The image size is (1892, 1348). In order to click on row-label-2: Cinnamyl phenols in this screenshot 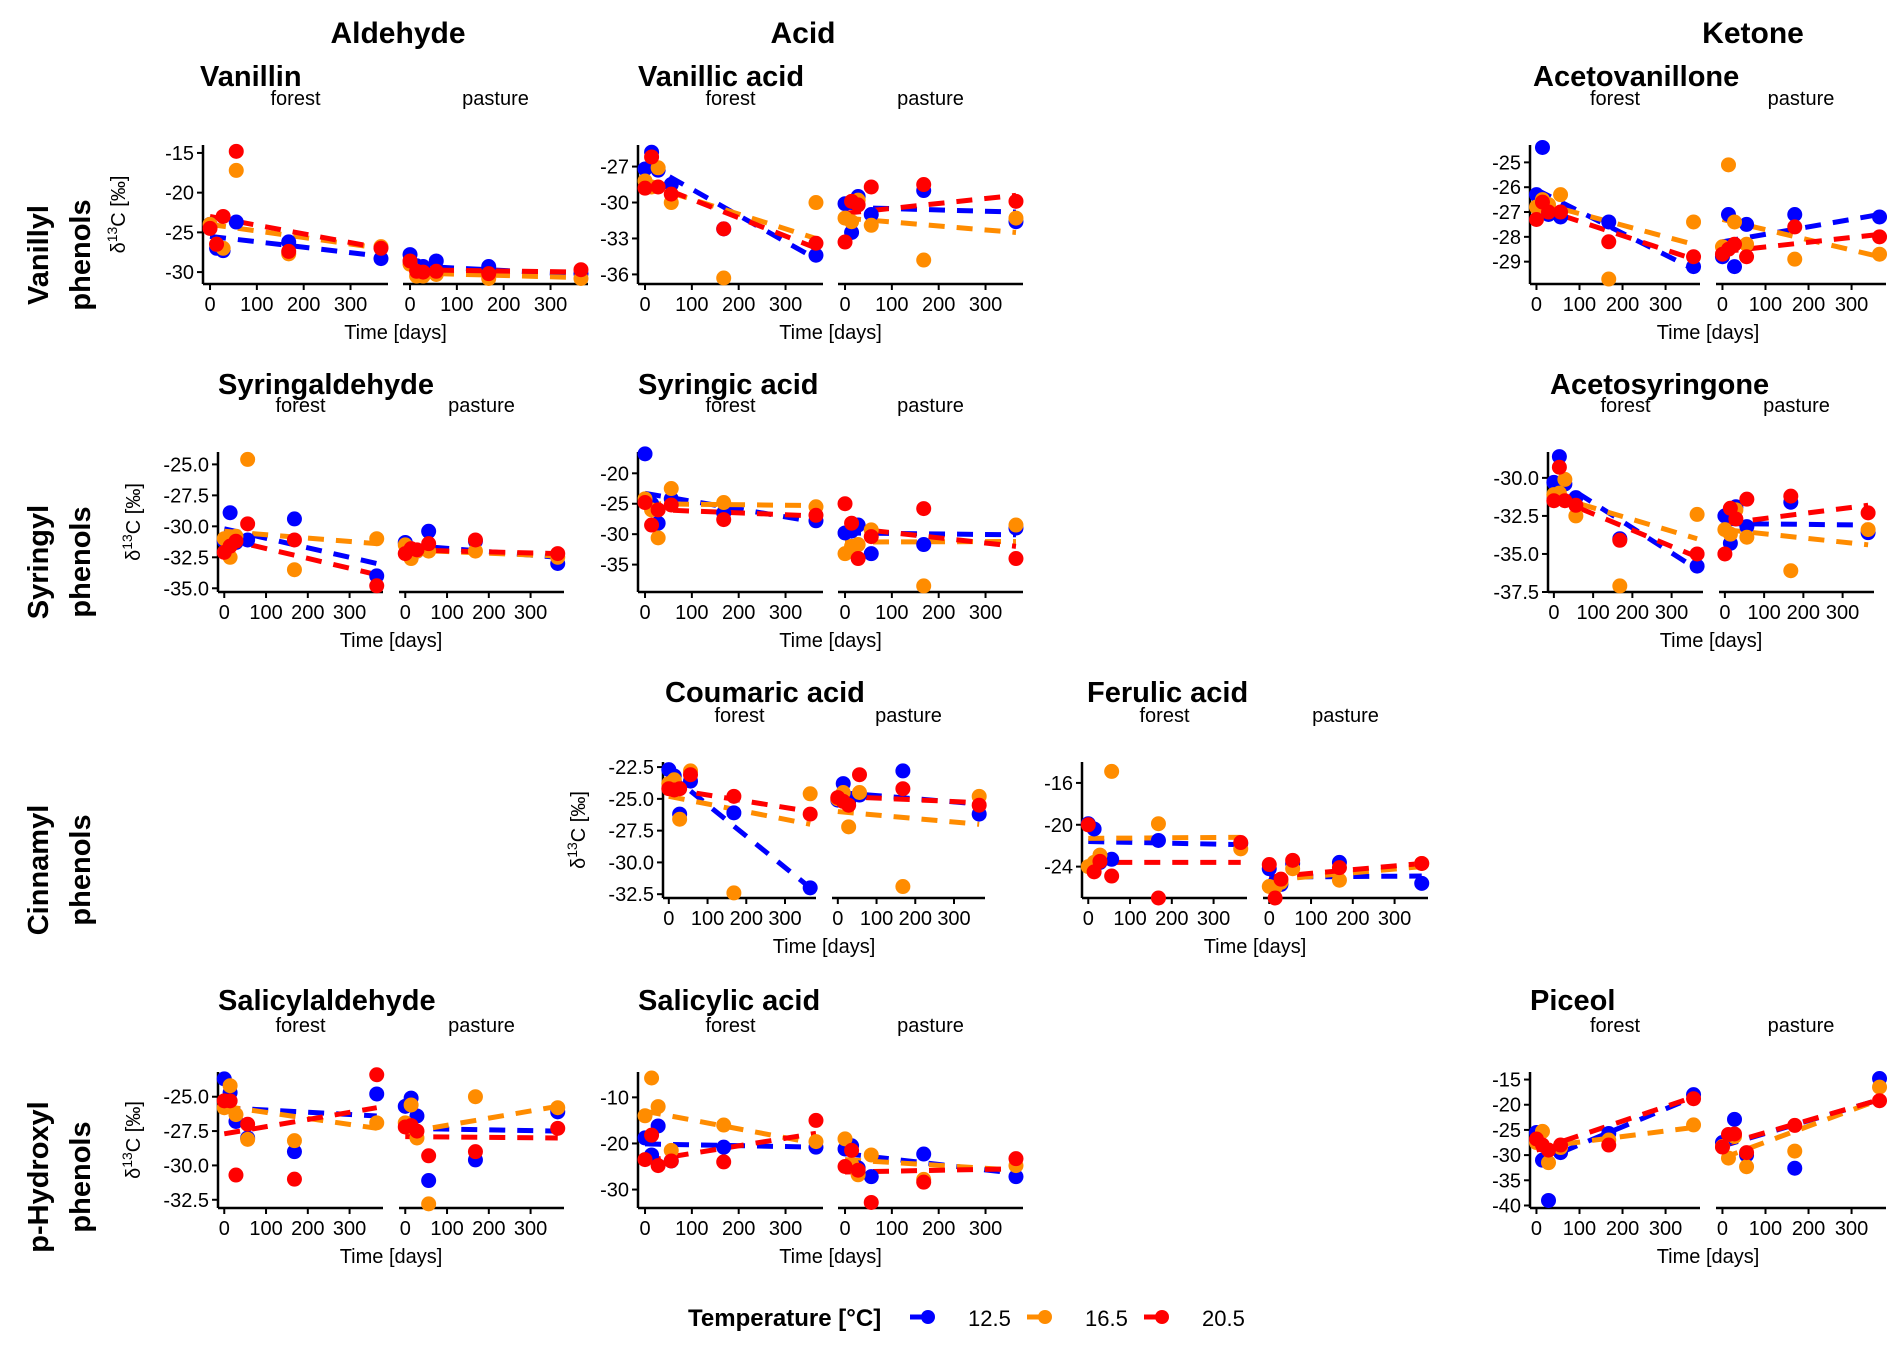, I will do `click(60, 870)`.